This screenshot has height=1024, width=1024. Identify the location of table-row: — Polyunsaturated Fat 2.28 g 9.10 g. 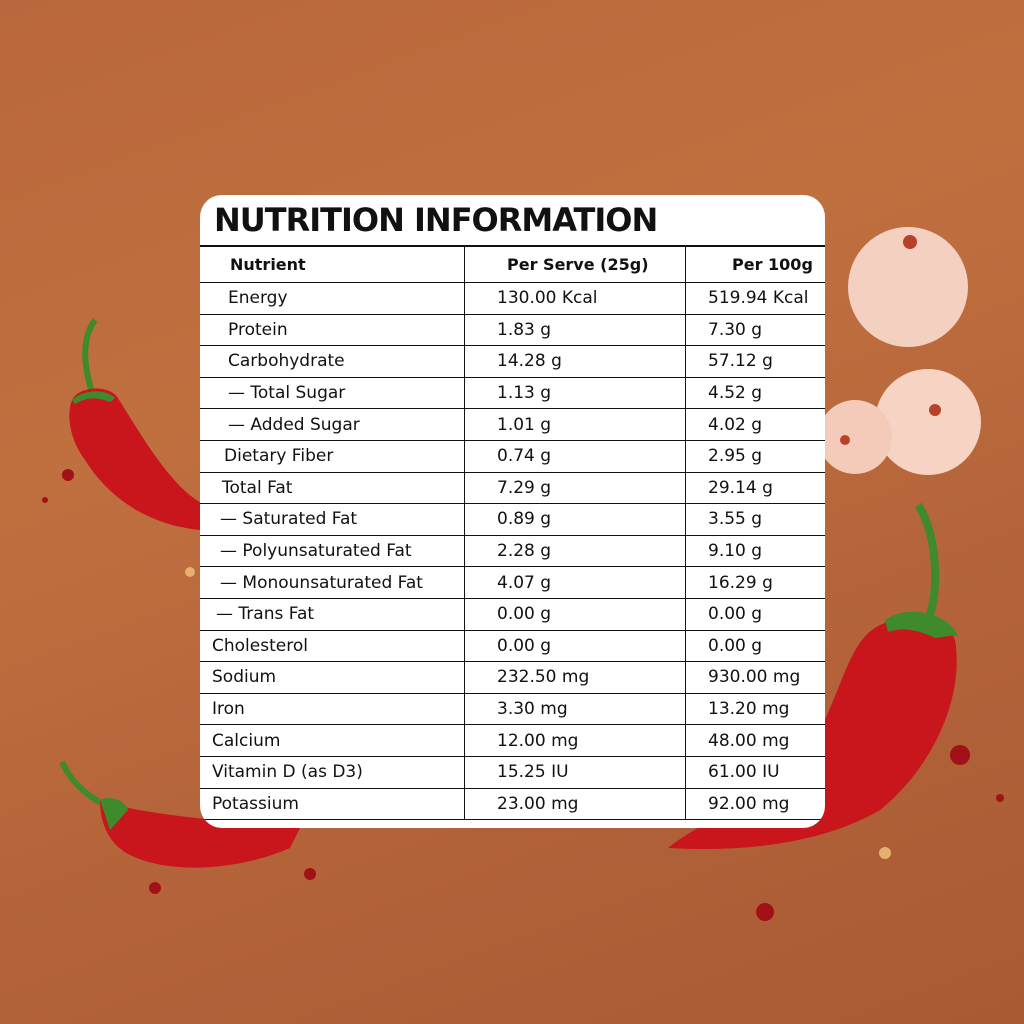
(512, 551).